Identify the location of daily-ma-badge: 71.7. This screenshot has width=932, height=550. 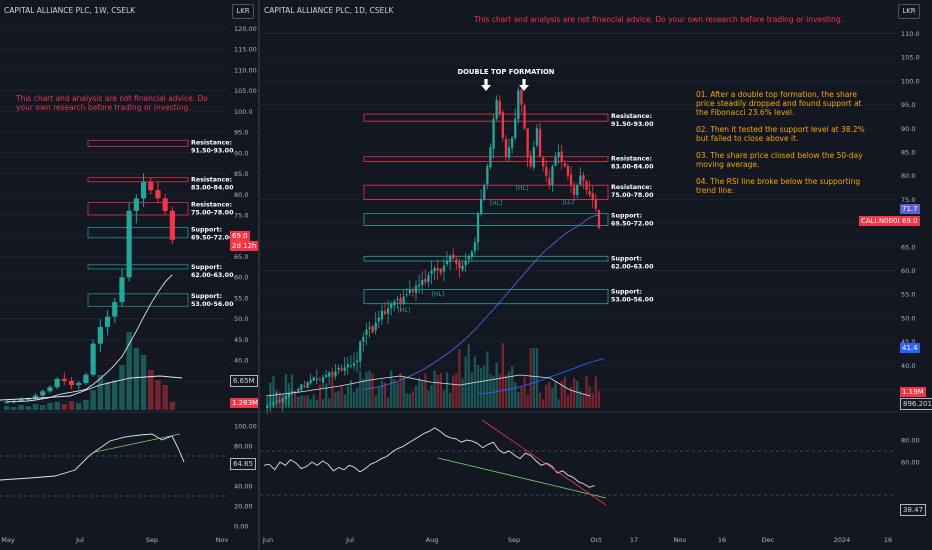
(910, 209).